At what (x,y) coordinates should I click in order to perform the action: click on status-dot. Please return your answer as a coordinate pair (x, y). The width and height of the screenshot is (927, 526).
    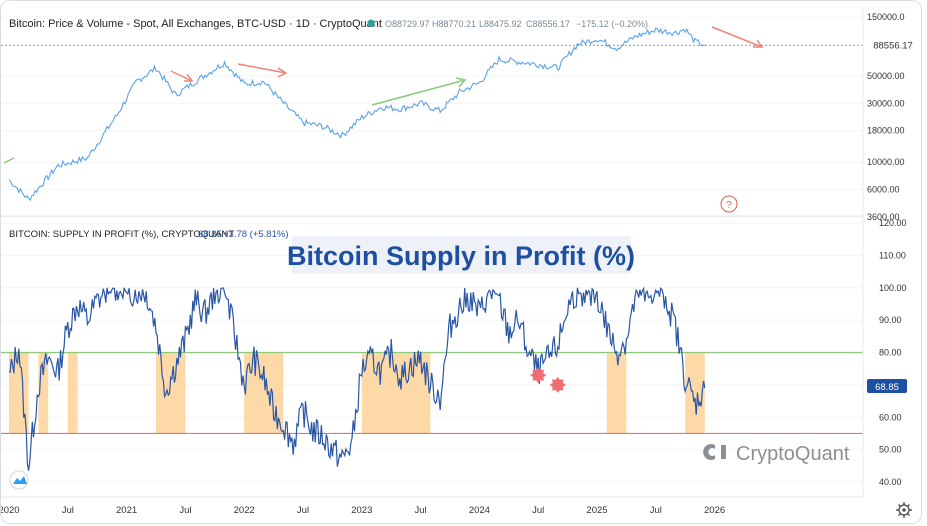
    Looking at the image, I should click on (371, 23).